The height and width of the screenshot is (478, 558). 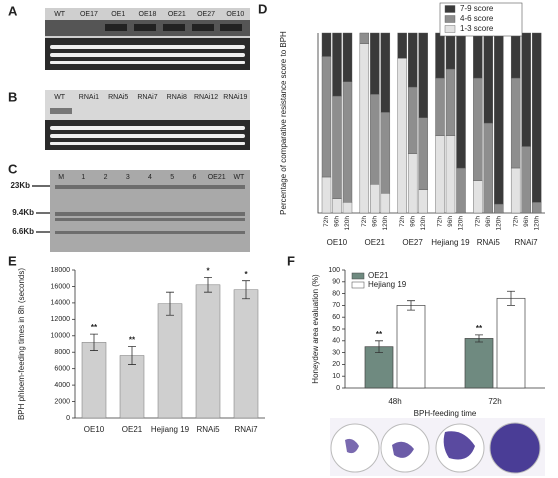 What do you see at coordinates (61, 319) in the screenshot?
I see `y-tick-label: 12000` at bounding box center [61, 319].